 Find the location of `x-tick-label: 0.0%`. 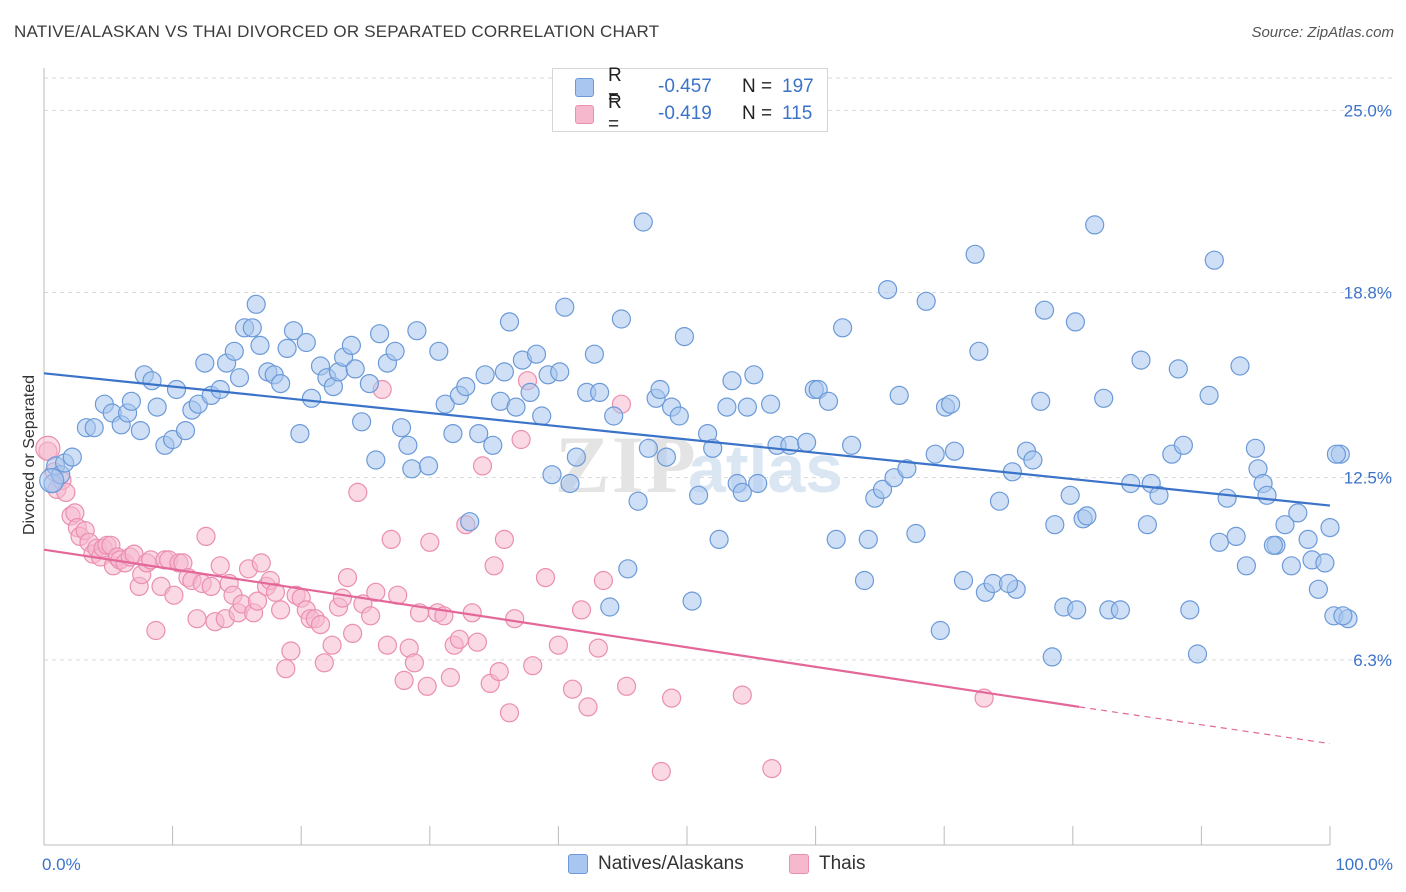

x-tick-label: 0.0% is located at coordinates (61, 864).